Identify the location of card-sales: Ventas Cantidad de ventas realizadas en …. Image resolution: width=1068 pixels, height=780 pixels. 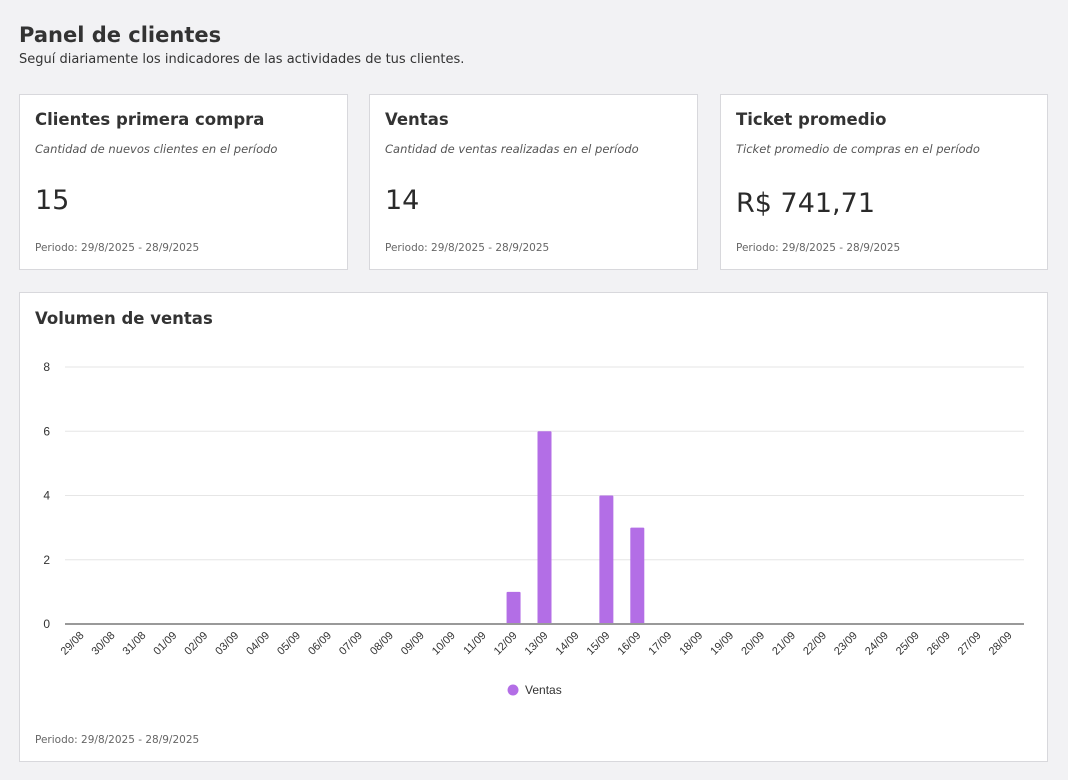
(533, 182).